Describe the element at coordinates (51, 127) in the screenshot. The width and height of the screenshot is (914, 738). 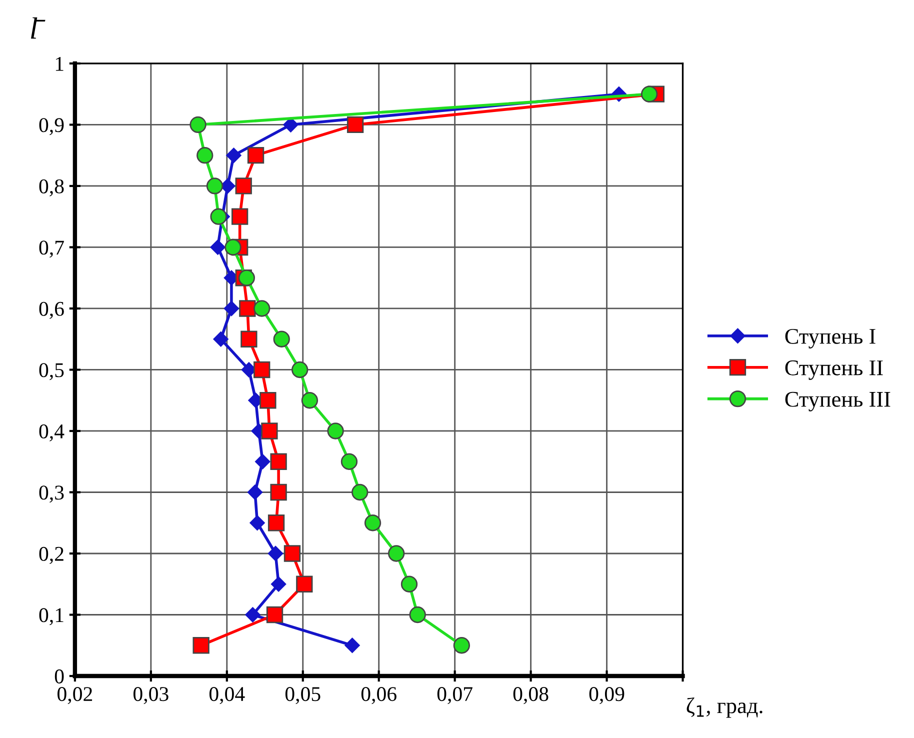
I see `y-tick-label: 0,9` at that location.